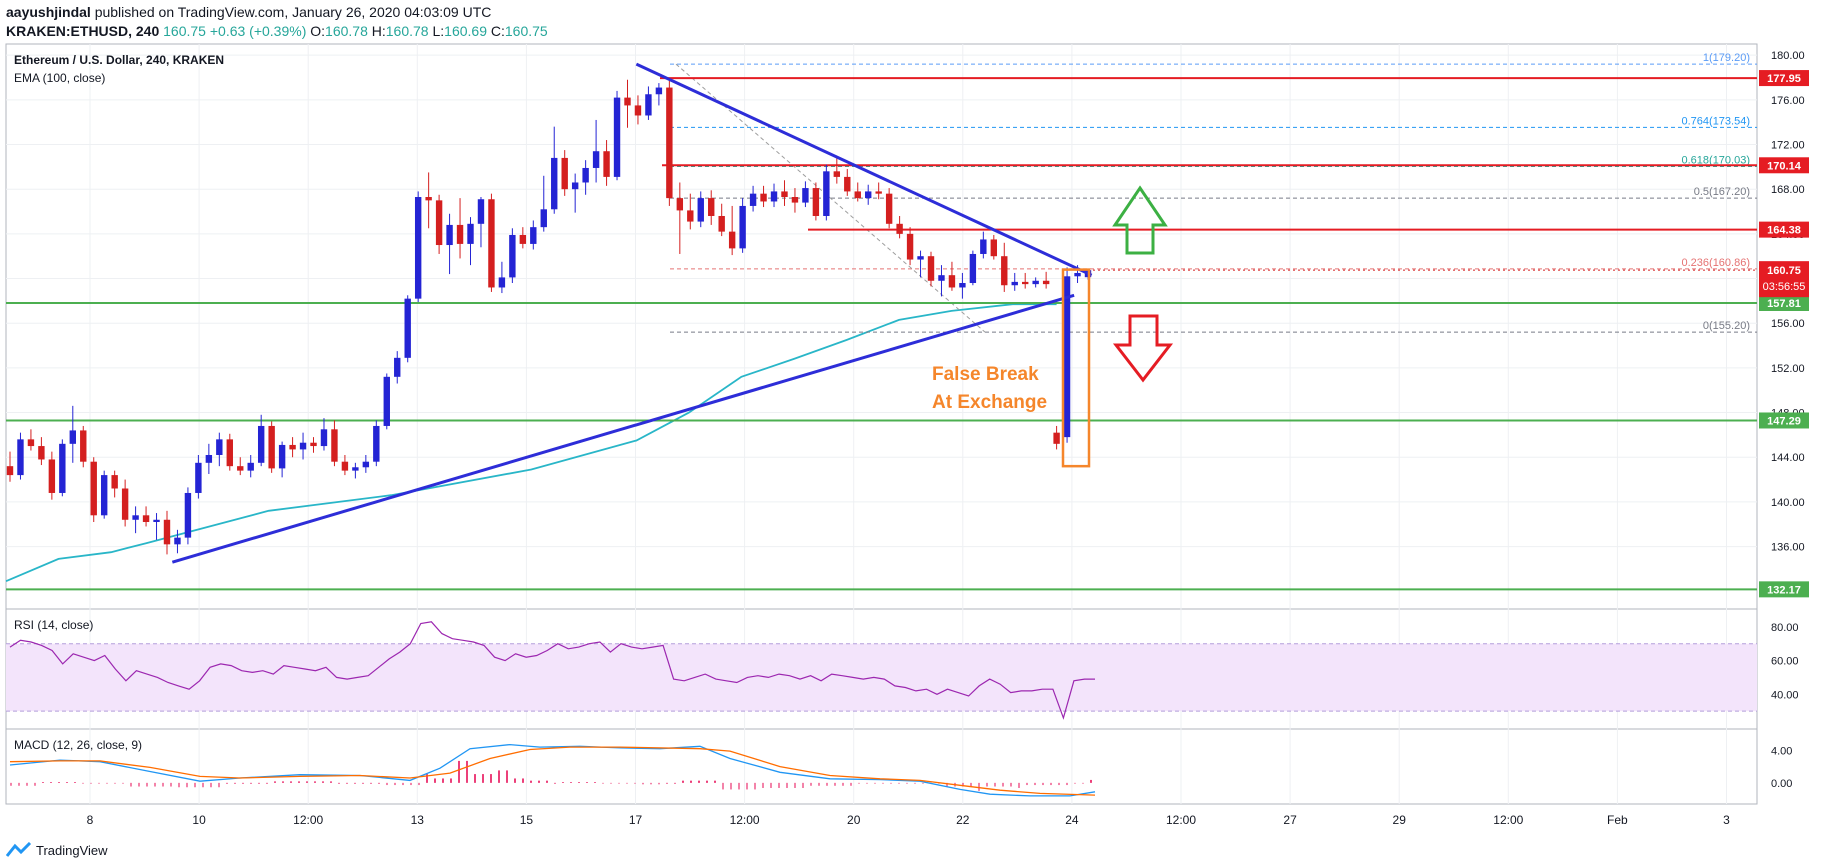  I want to click on price-level-tag-label: 132.17, so click(1784, 590).